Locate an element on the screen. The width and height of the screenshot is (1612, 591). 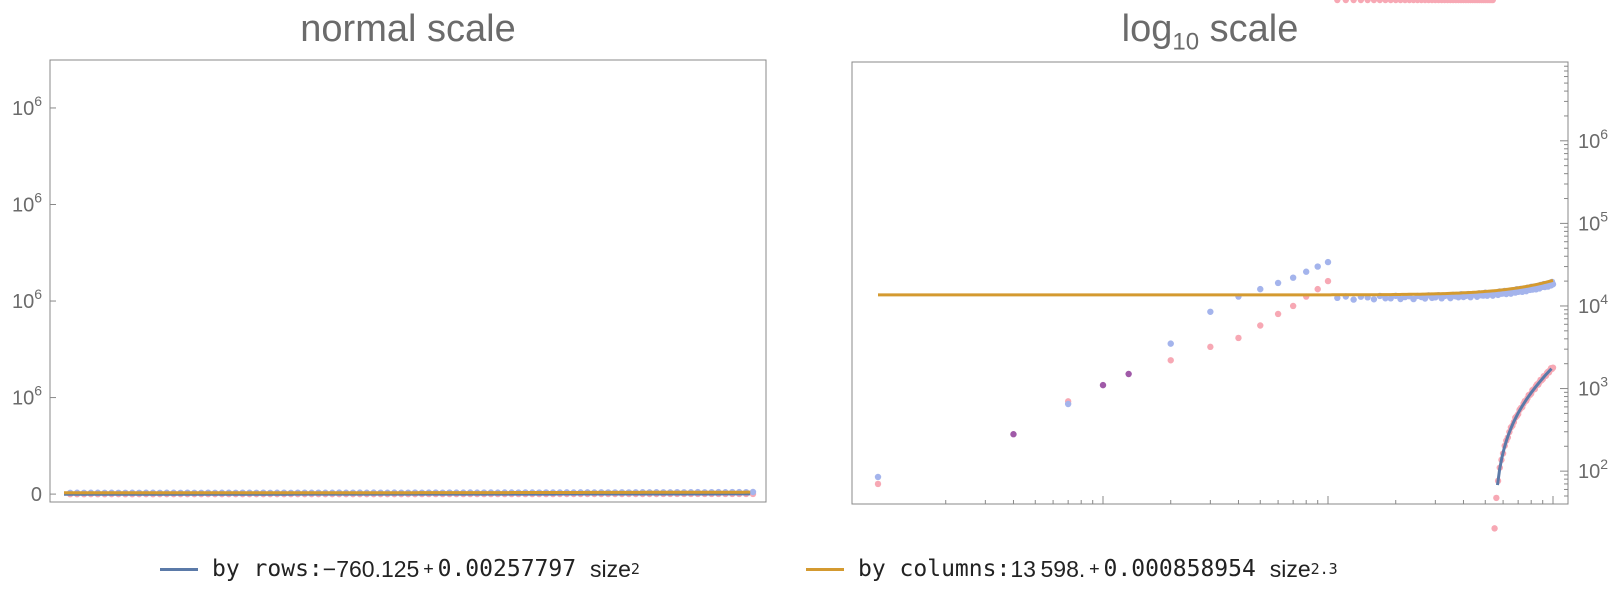
left-chart-title: normal scale is located at coordinates (408, 29).